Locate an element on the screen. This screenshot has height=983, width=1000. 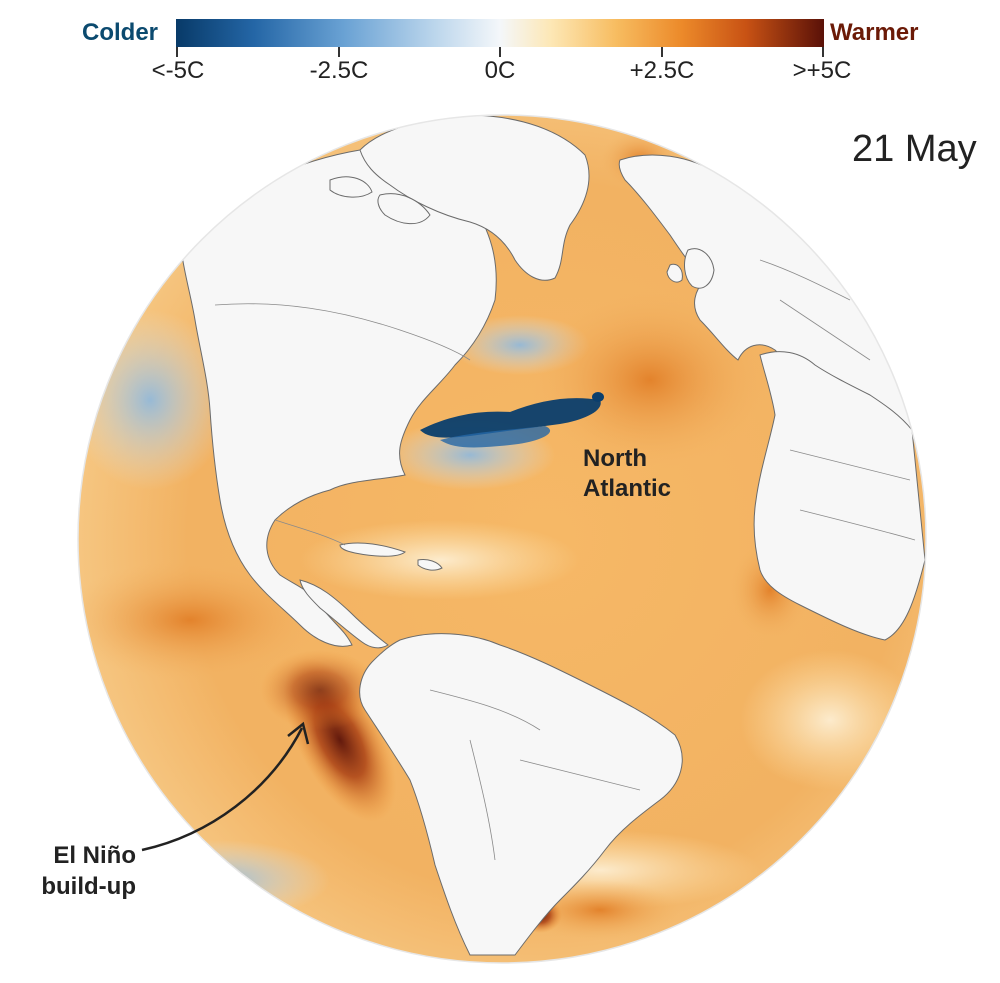
temperature-legend: Colder Warmer <-5C -2.5C 0C +2.5C >+5C is located at coordinates (500, 50).